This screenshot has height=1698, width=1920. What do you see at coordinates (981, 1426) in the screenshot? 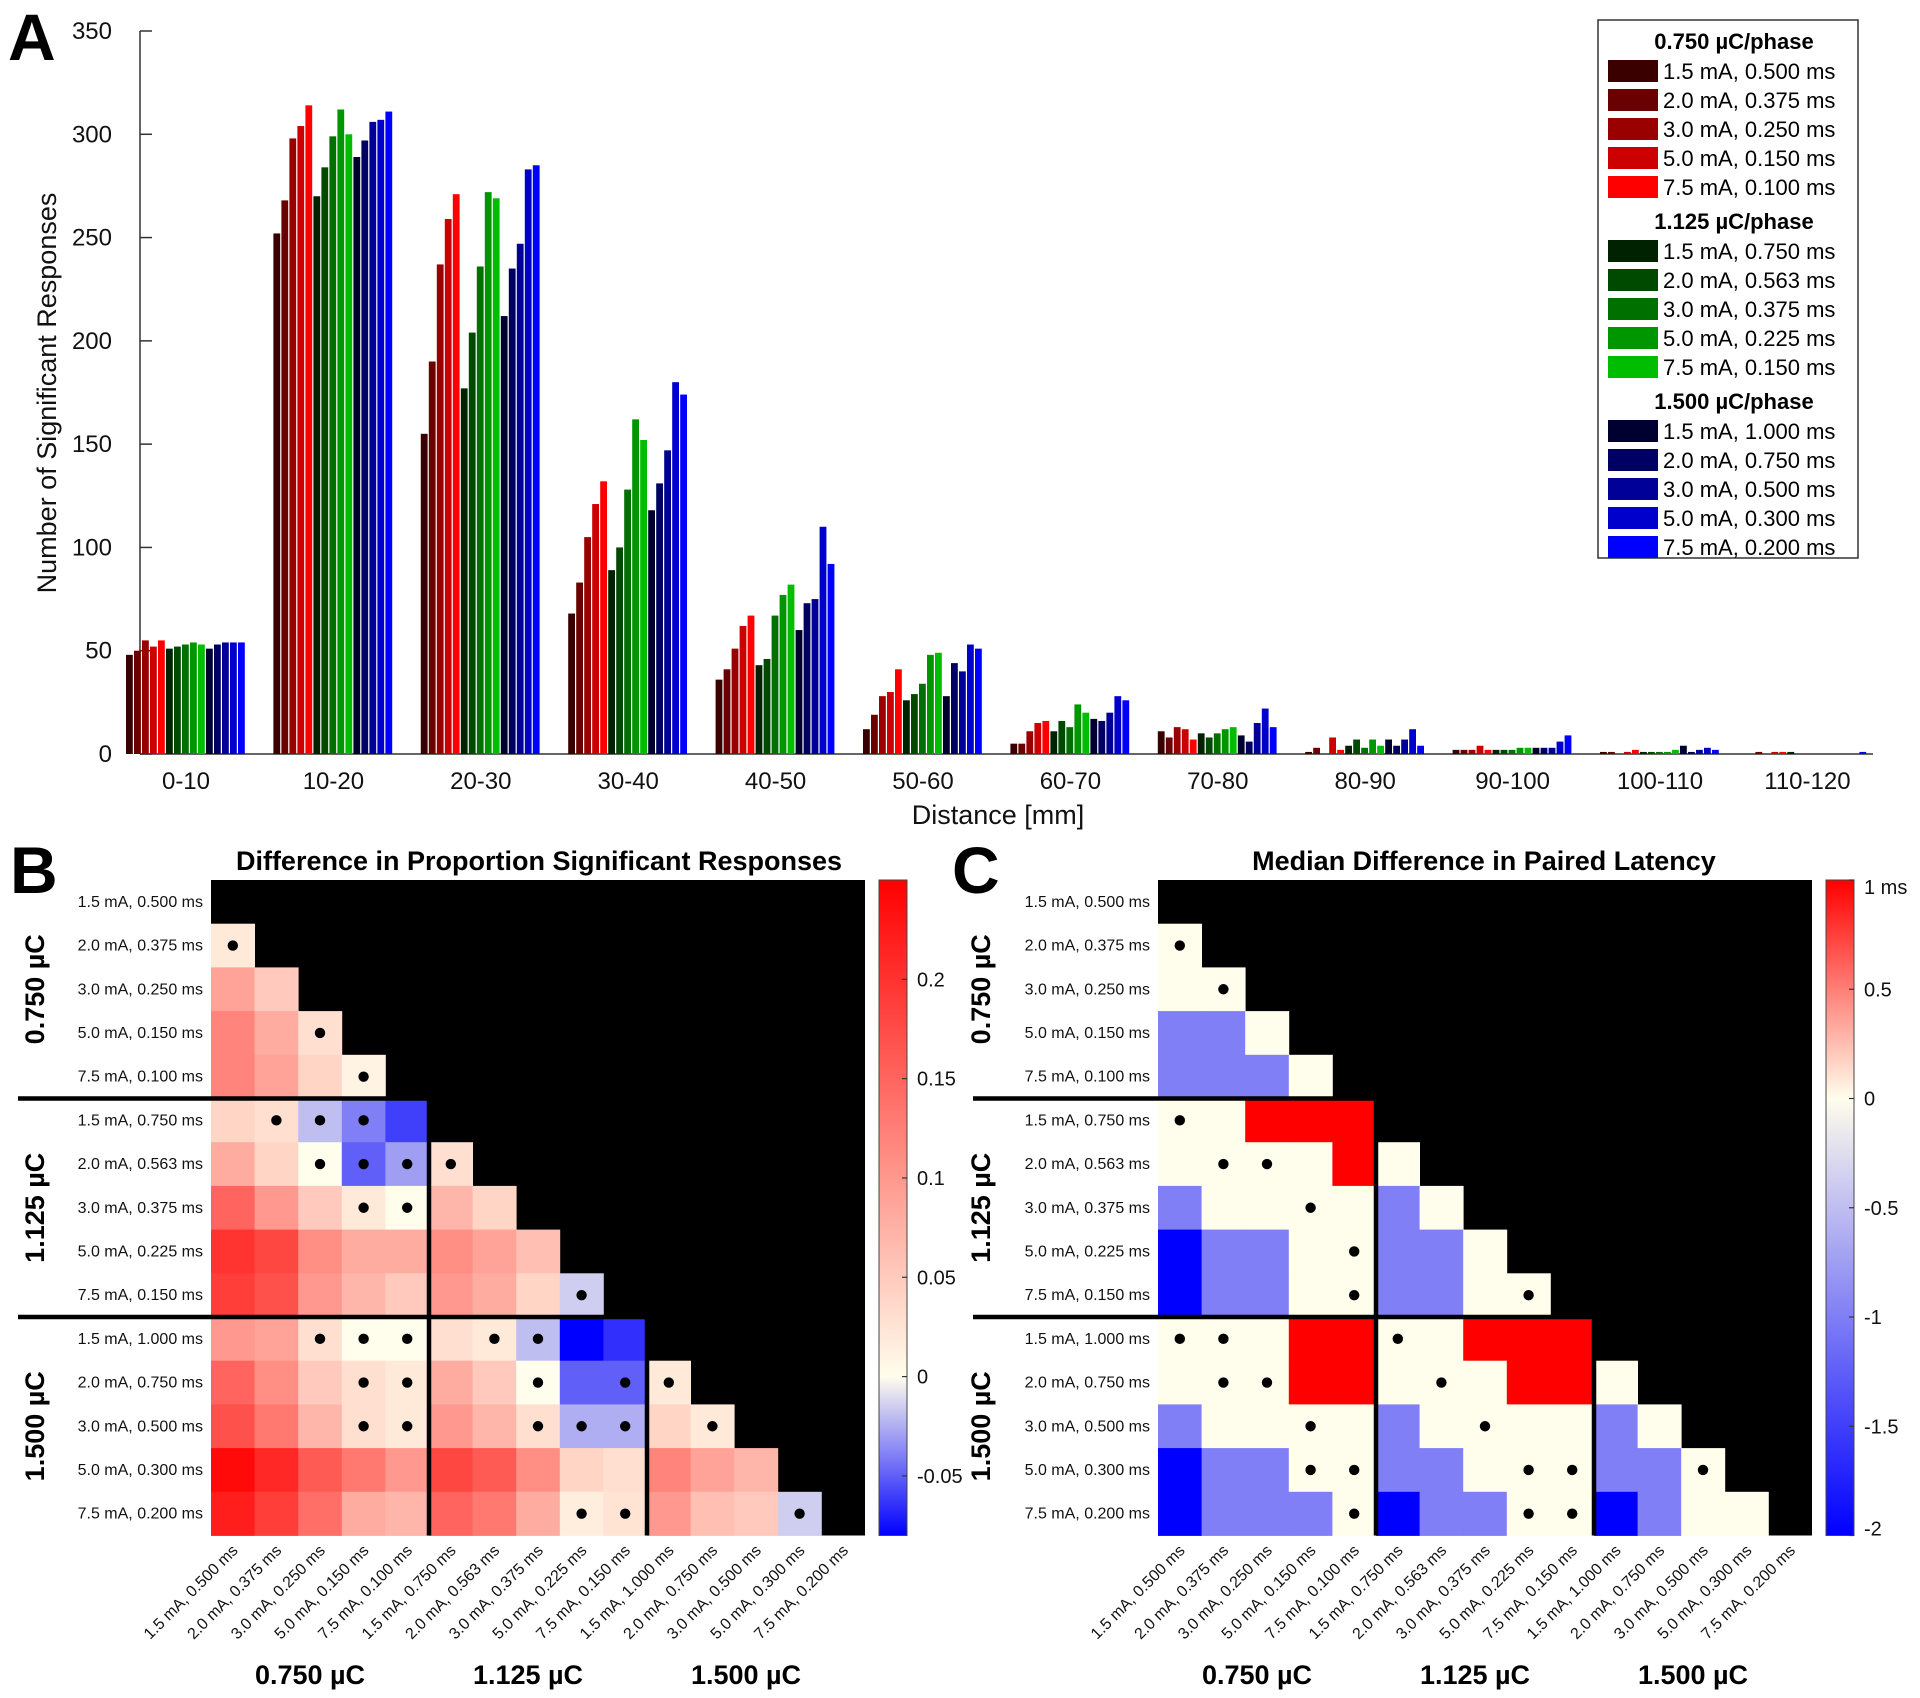
I see `row-group-label: 1.500 µC` at bounding box center [981, 1426].